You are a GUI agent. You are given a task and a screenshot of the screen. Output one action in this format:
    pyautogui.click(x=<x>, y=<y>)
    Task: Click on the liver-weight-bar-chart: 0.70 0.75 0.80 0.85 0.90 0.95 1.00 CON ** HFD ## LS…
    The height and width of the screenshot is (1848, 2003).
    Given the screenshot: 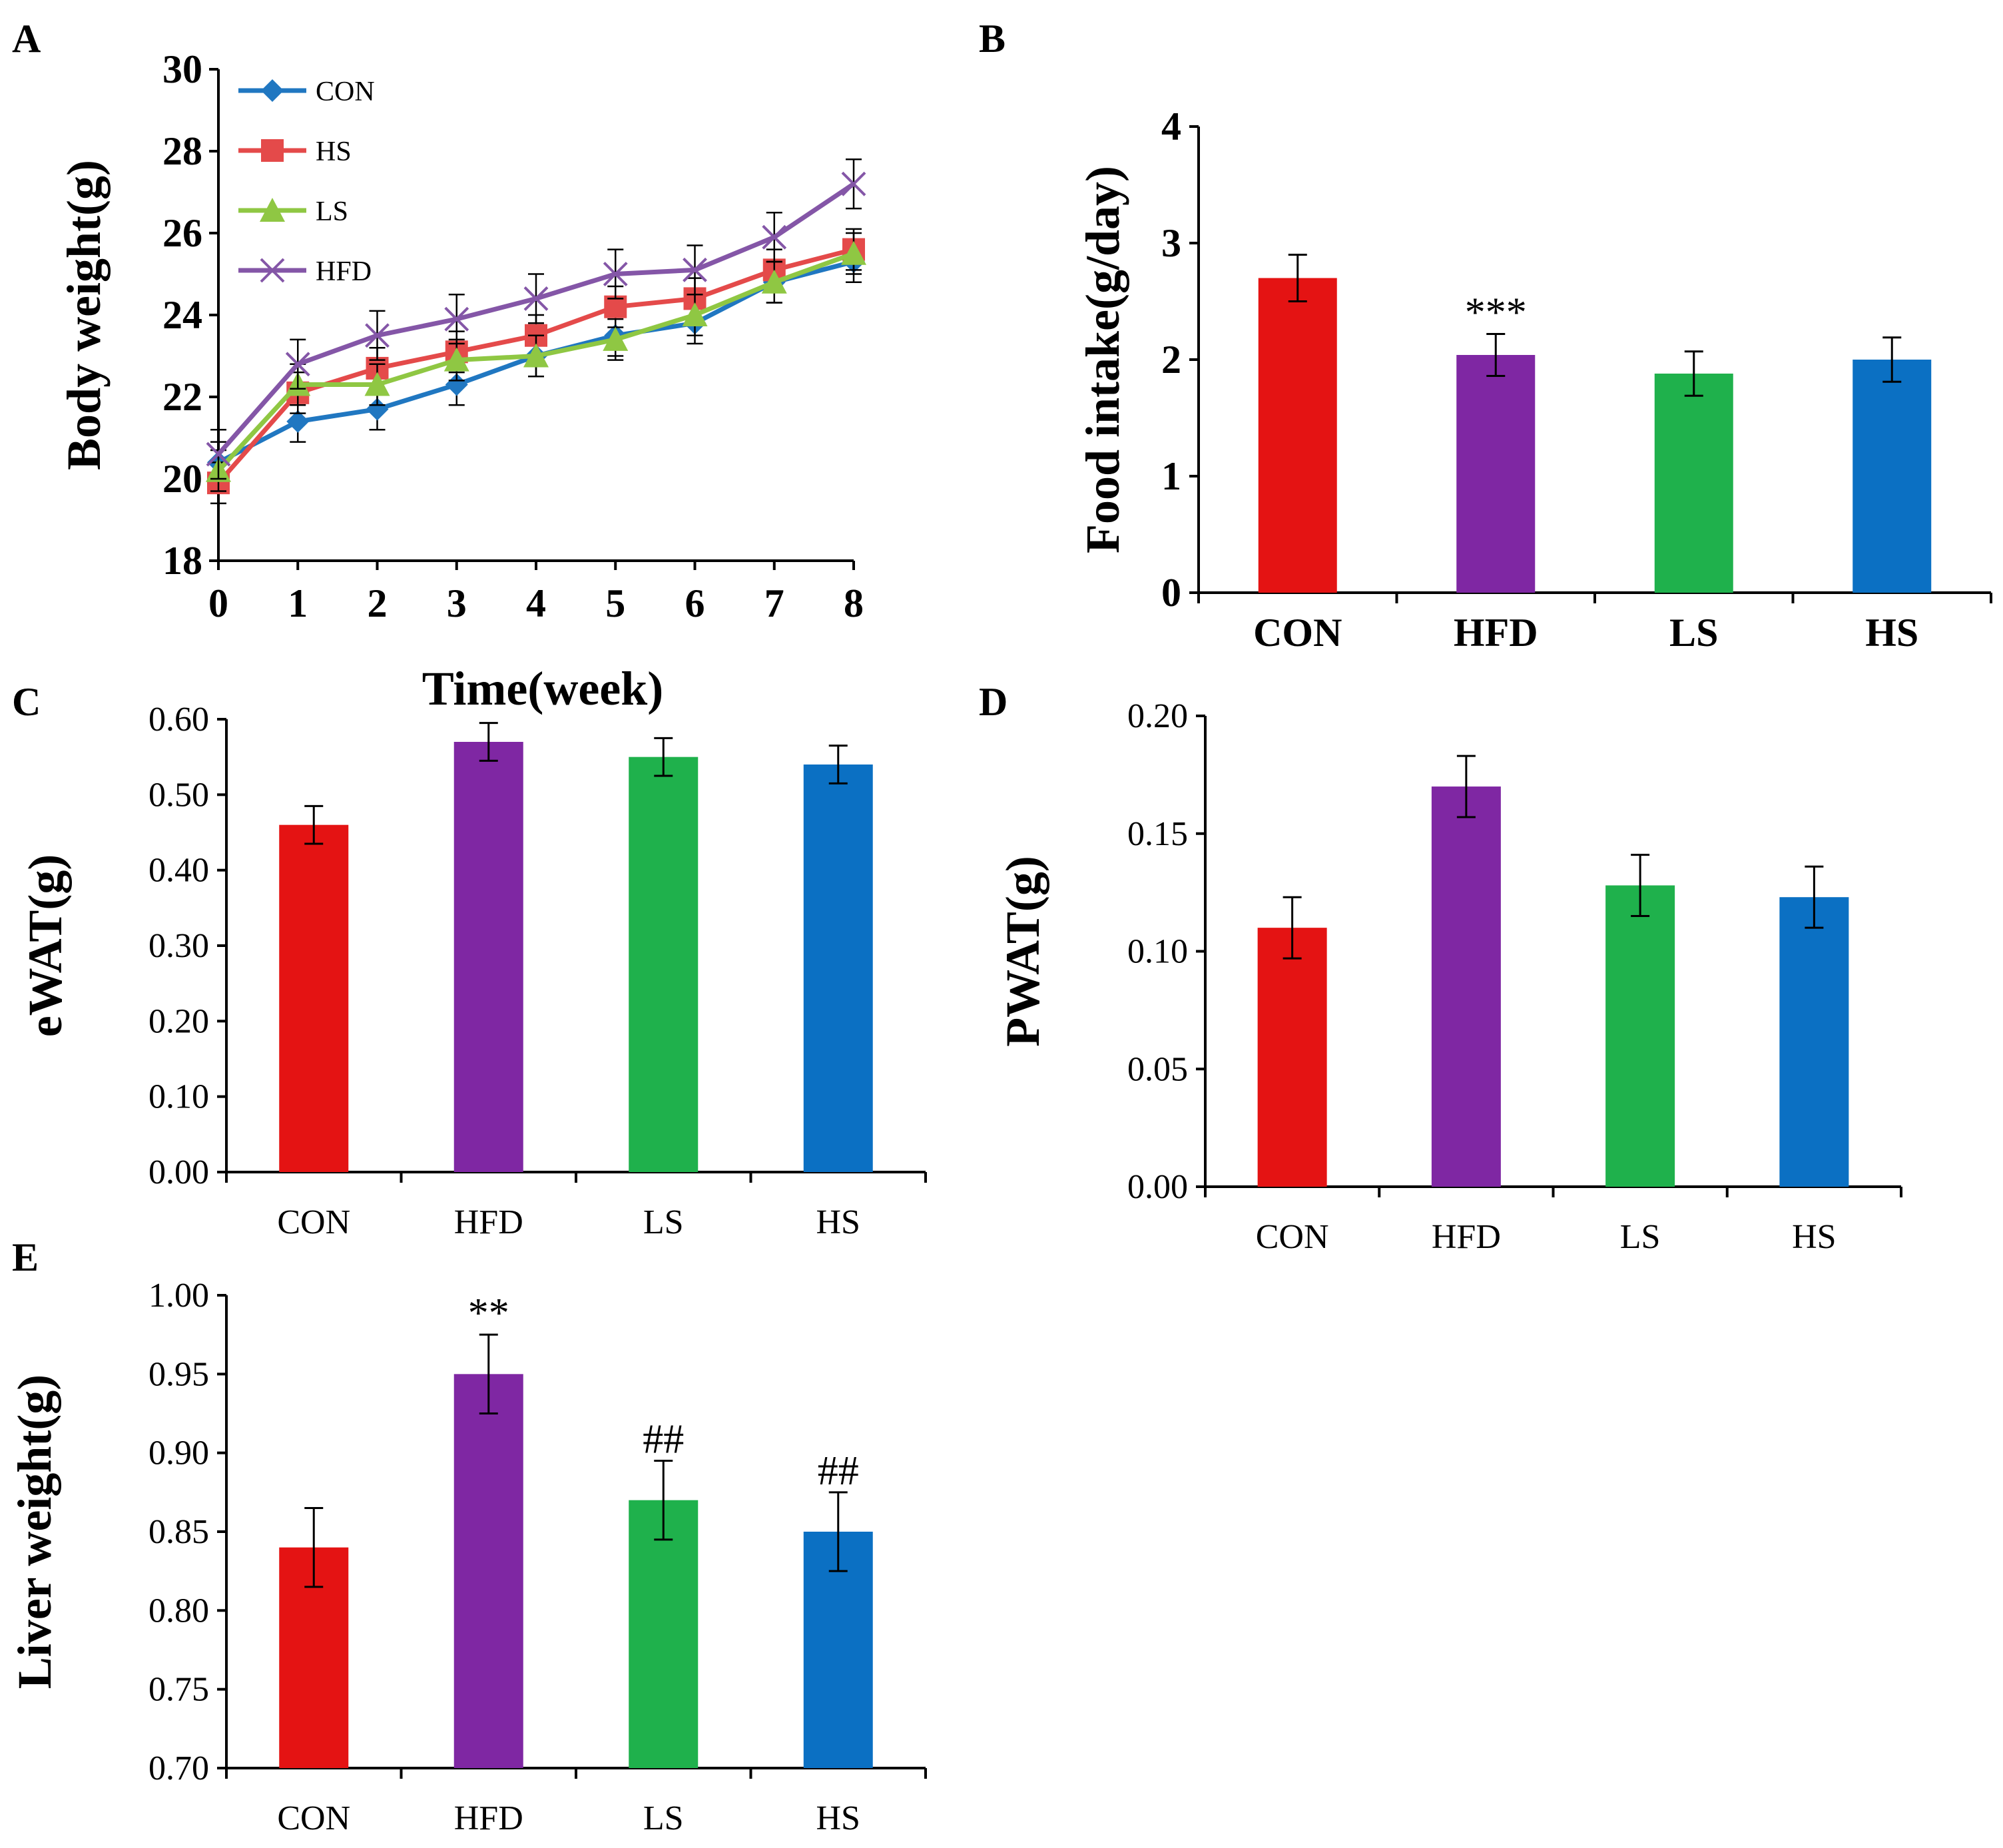 What is the action you would take?
    pyautogui.click(x=468, y=1557)
    